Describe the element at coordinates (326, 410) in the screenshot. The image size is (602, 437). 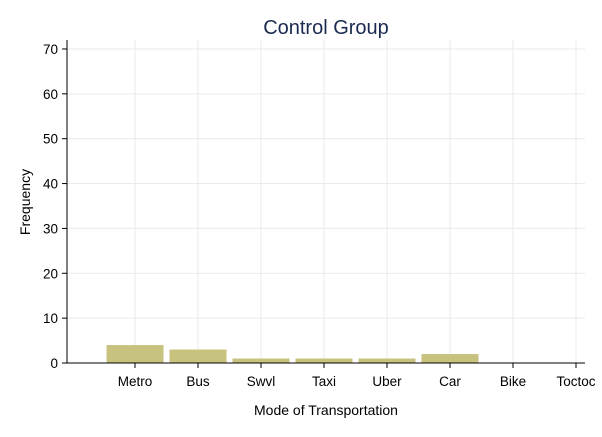
I see `x-axis-label: Mode of Transportation` at that location.